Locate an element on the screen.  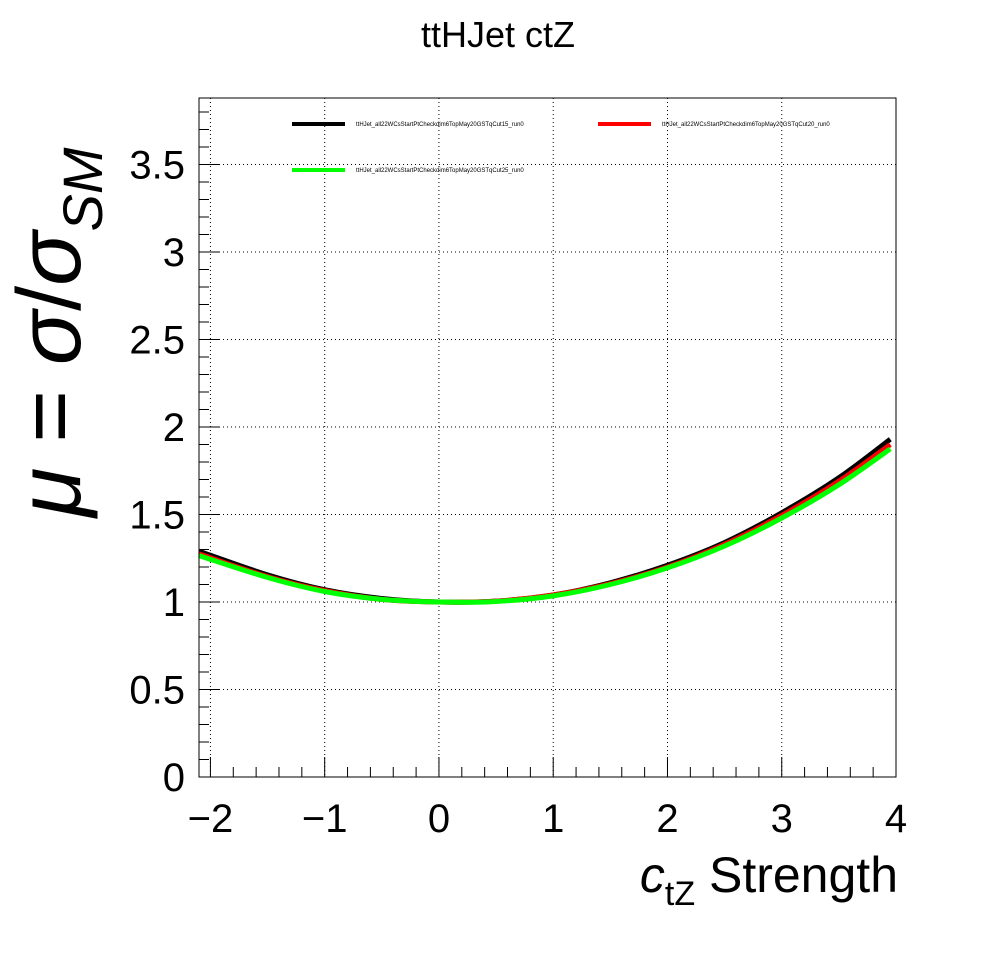
y-tick-label: 3.5 is located at coordinates (157, 166).